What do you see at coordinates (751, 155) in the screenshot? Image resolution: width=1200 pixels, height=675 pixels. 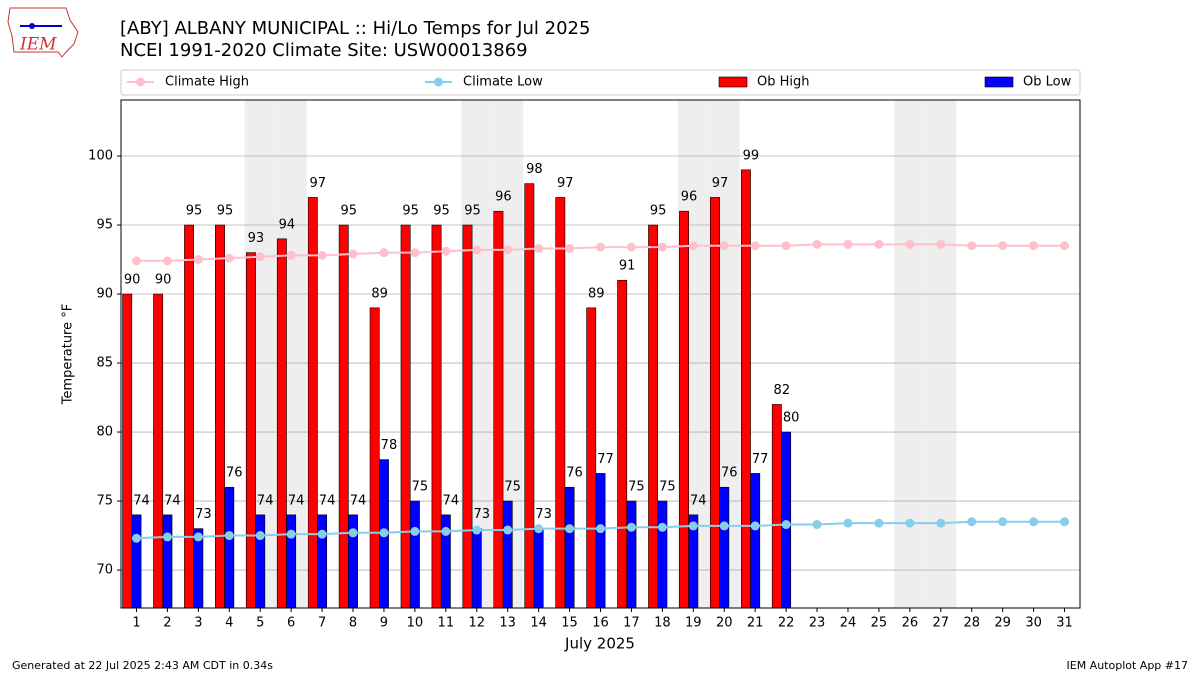 I see `value-label: 99` at bounding box center [751, 155].